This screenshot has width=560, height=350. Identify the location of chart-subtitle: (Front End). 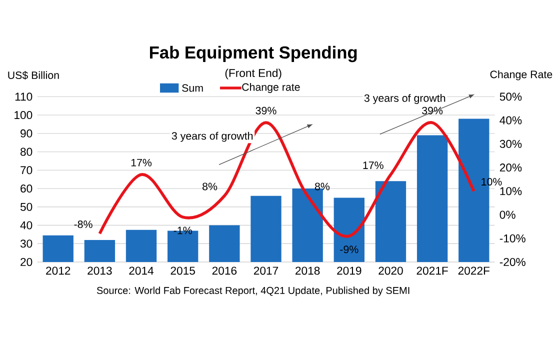
(253, 74).